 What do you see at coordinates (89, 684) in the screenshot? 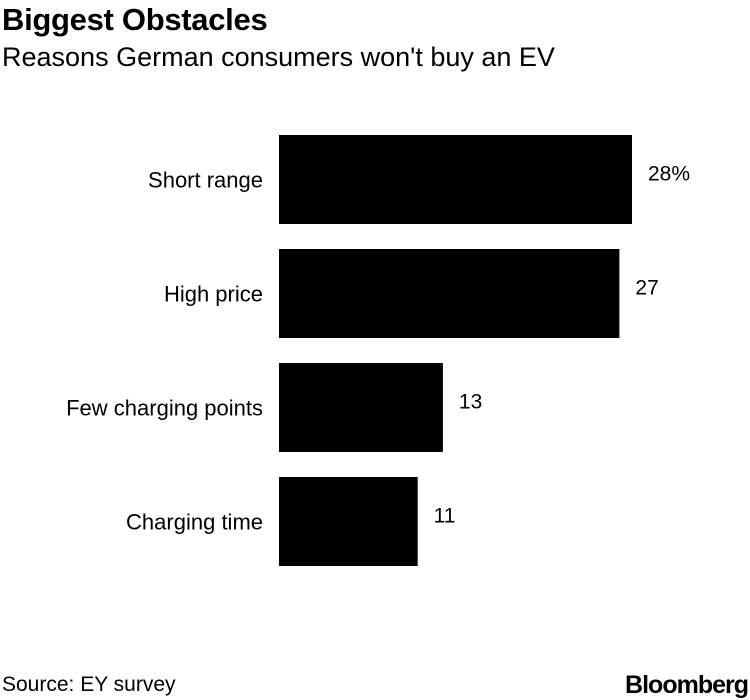
I see `source-note: Source: EY survey` at bounding box center [89, 684].